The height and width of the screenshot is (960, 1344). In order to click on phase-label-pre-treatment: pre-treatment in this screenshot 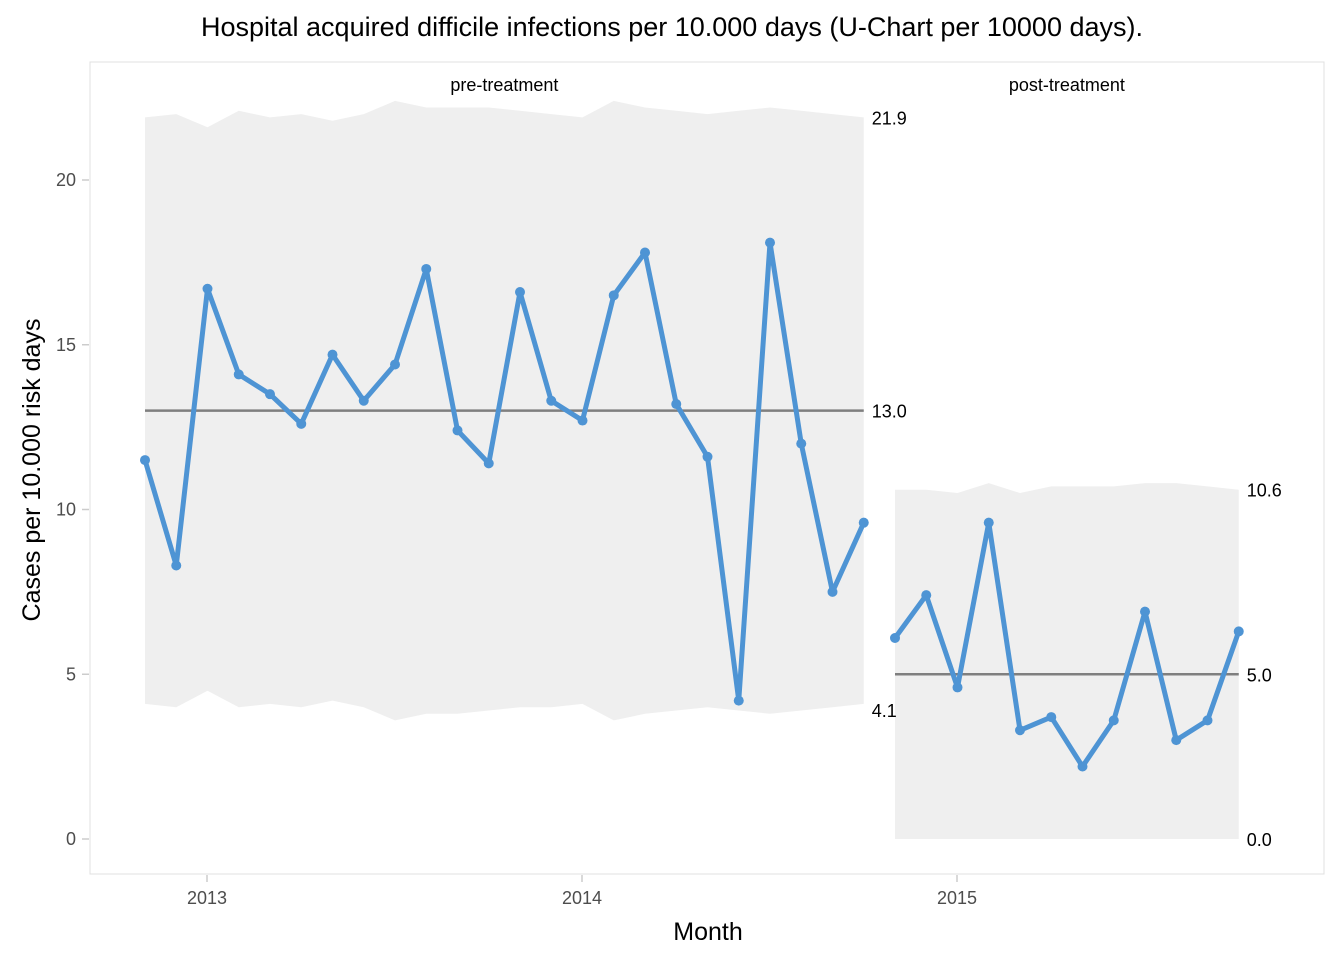, I will do `click(504, 85)`.